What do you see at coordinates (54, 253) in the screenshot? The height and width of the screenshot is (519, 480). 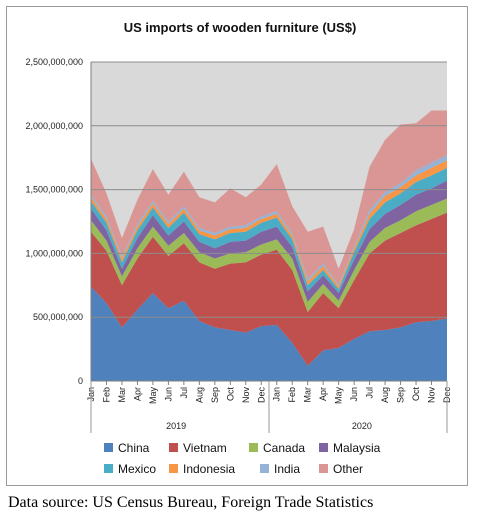 I see `y-tick-label: 1,000,000,000` at bounding box center [54, 253].